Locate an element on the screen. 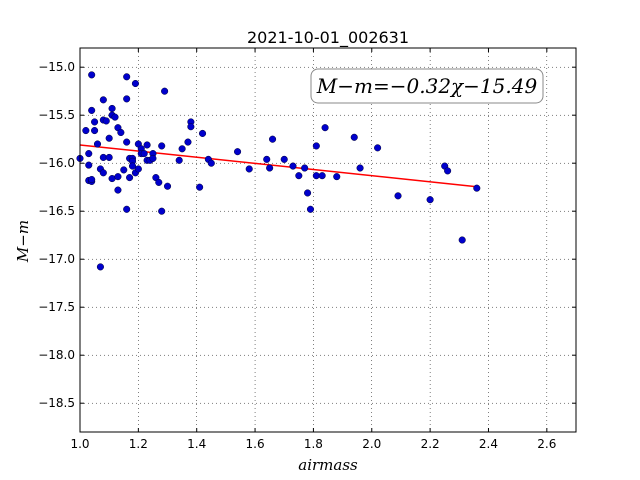 Image resolution: width=640 pixels, height=480 pixels. y-tick-label: −15.0 is located at coordinates (56, 67).